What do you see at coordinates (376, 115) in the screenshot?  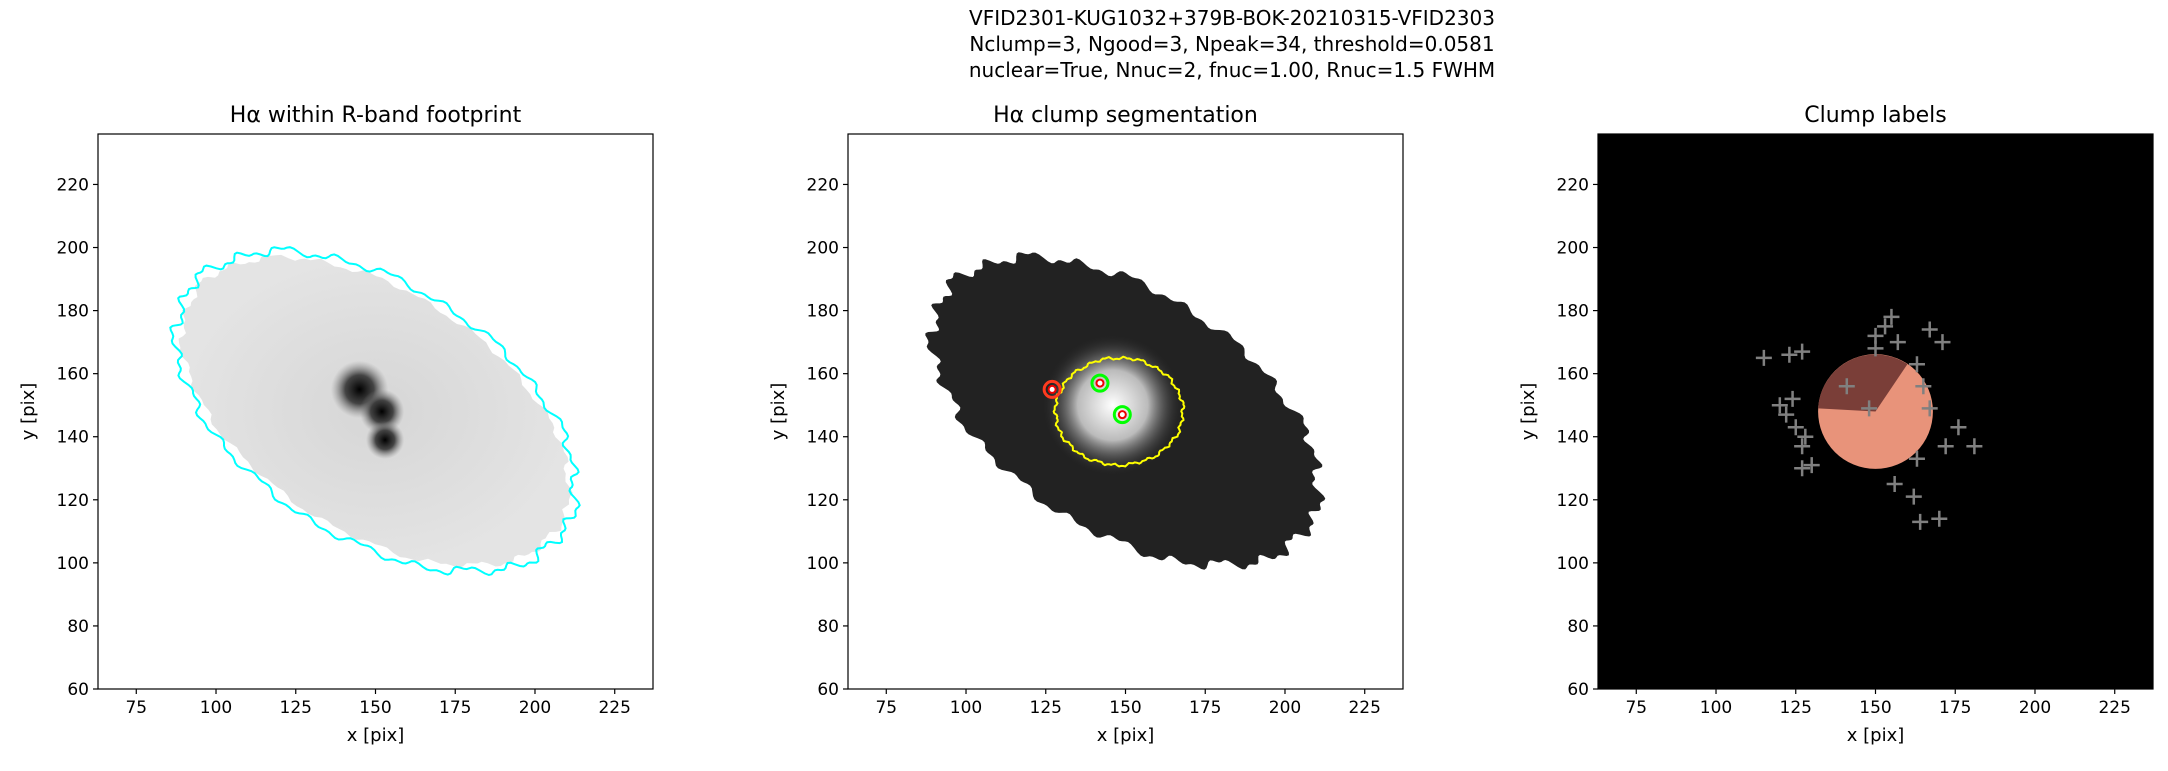 I see `axes-title: Hα within R-band footprint` at bounding box center [376, 115].